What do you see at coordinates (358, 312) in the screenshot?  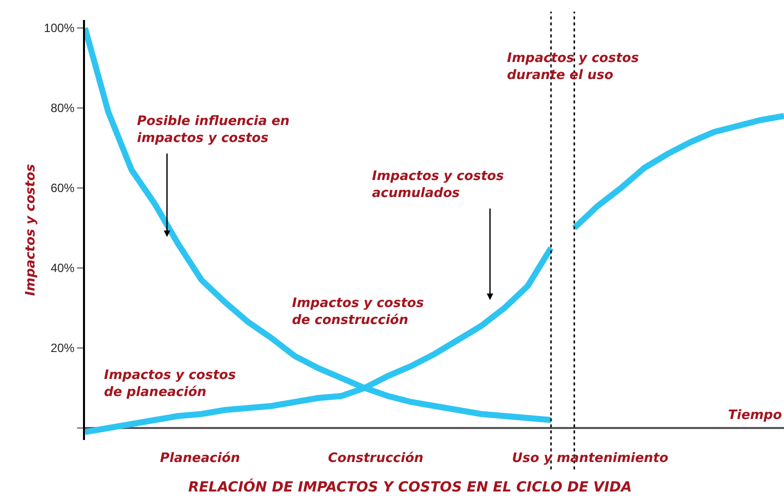 I see `annotation: Impactos y costos de construcción` at bounding box center [358, 312].